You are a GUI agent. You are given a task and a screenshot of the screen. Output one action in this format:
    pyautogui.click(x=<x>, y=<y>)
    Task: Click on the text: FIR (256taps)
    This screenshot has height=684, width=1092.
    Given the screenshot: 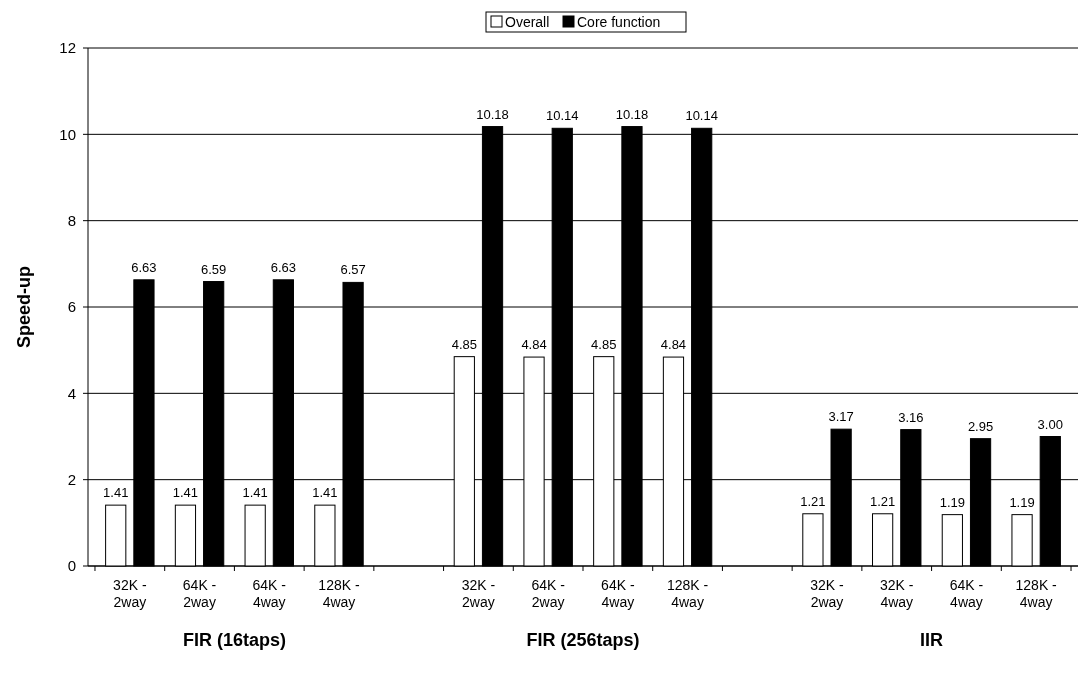 What is the action you would take?
    pyautogui.click(x=583, y=640)
    